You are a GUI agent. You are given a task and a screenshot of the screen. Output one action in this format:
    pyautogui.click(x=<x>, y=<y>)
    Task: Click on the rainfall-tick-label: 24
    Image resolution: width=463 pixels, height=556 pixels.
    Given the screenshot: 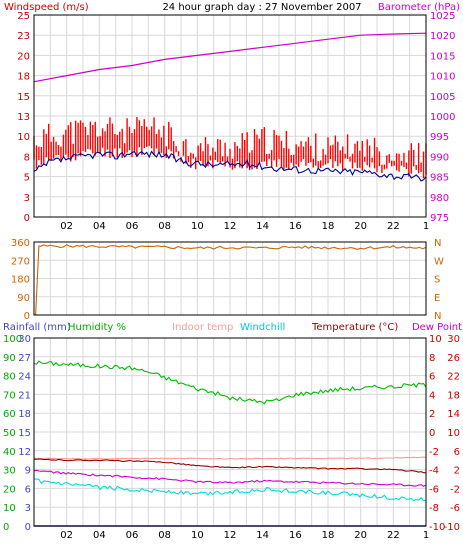 What is the action you would take?
    pyautogui.click(x=24, y=377)
    